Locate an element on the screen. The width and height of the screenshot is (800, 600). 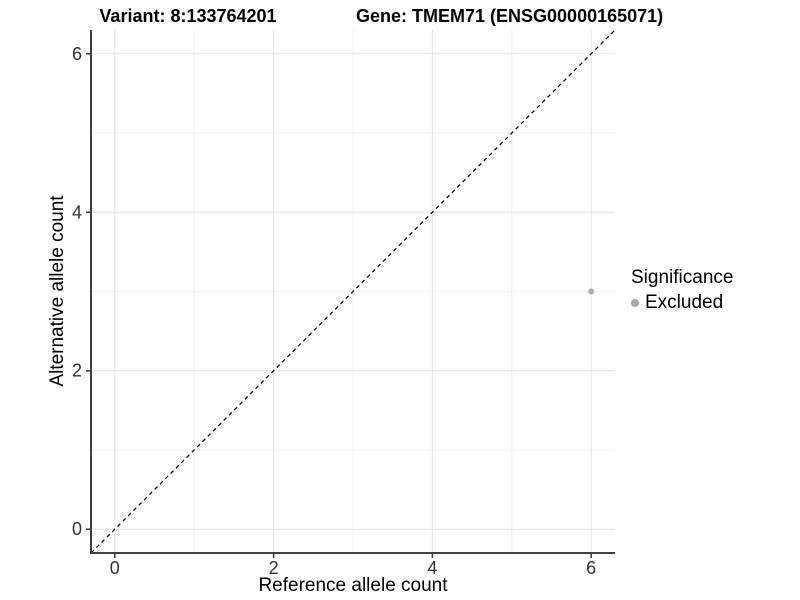
x-axis-title: Reference allele count is located at coordinates (353, 585).